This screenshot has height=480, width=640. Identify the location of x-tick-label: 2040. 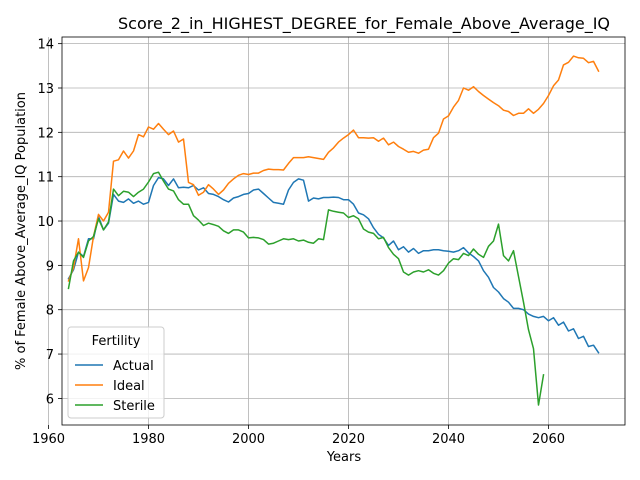
(448, 439).